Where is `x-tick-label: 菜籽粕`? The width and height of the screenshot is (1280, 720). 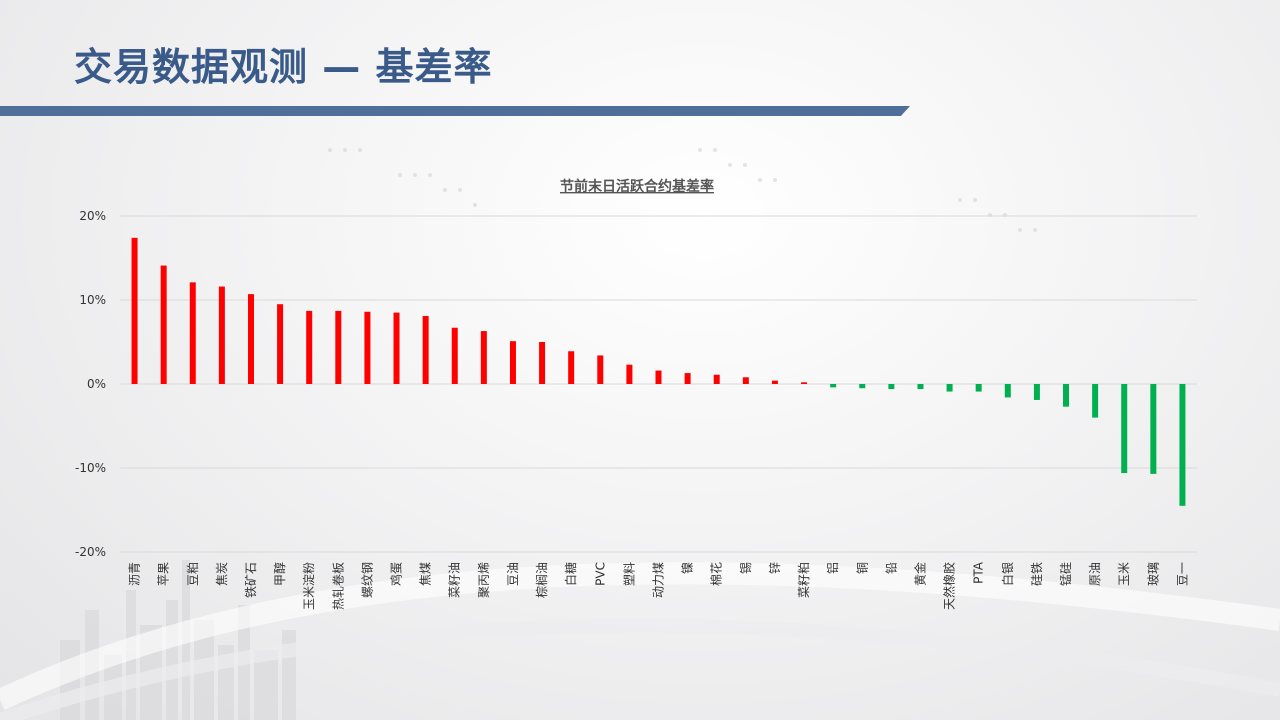
x-tick-label: 菜籽粕 is located at coordinates (803, 580).